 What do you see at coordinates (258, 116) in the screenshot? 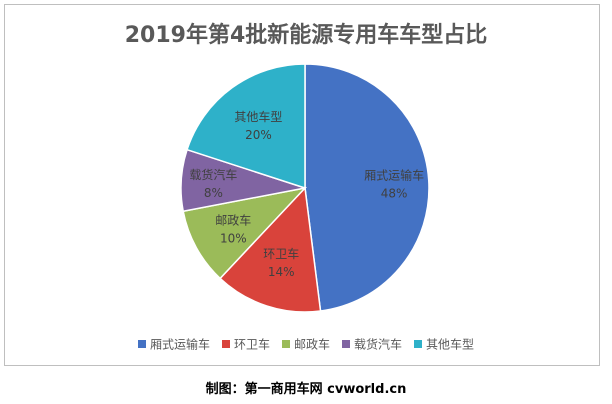
I see `slice-category-label-5: 其他车型` at bounding box center [258, 116].